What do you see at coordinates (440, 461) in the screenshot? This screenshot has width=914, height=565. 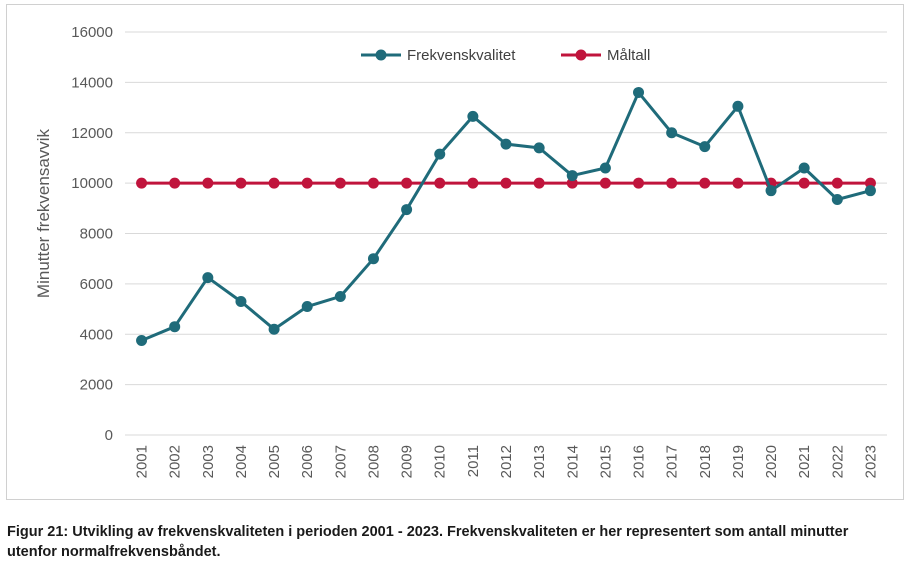 I see `x-tick-label: 2010` at bounding box center [440, 461].